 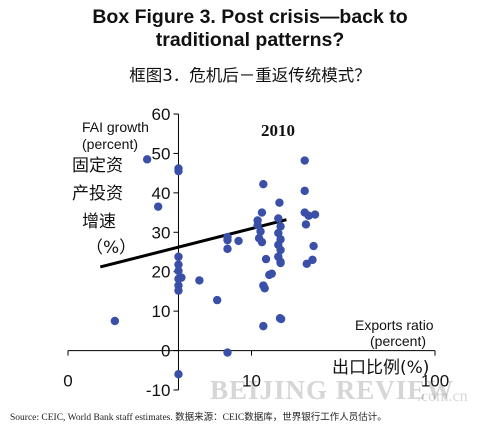 I want to click on chart-title-chinese: 框图3．危机后－重返传统模式？, so click(x=250, y=75).